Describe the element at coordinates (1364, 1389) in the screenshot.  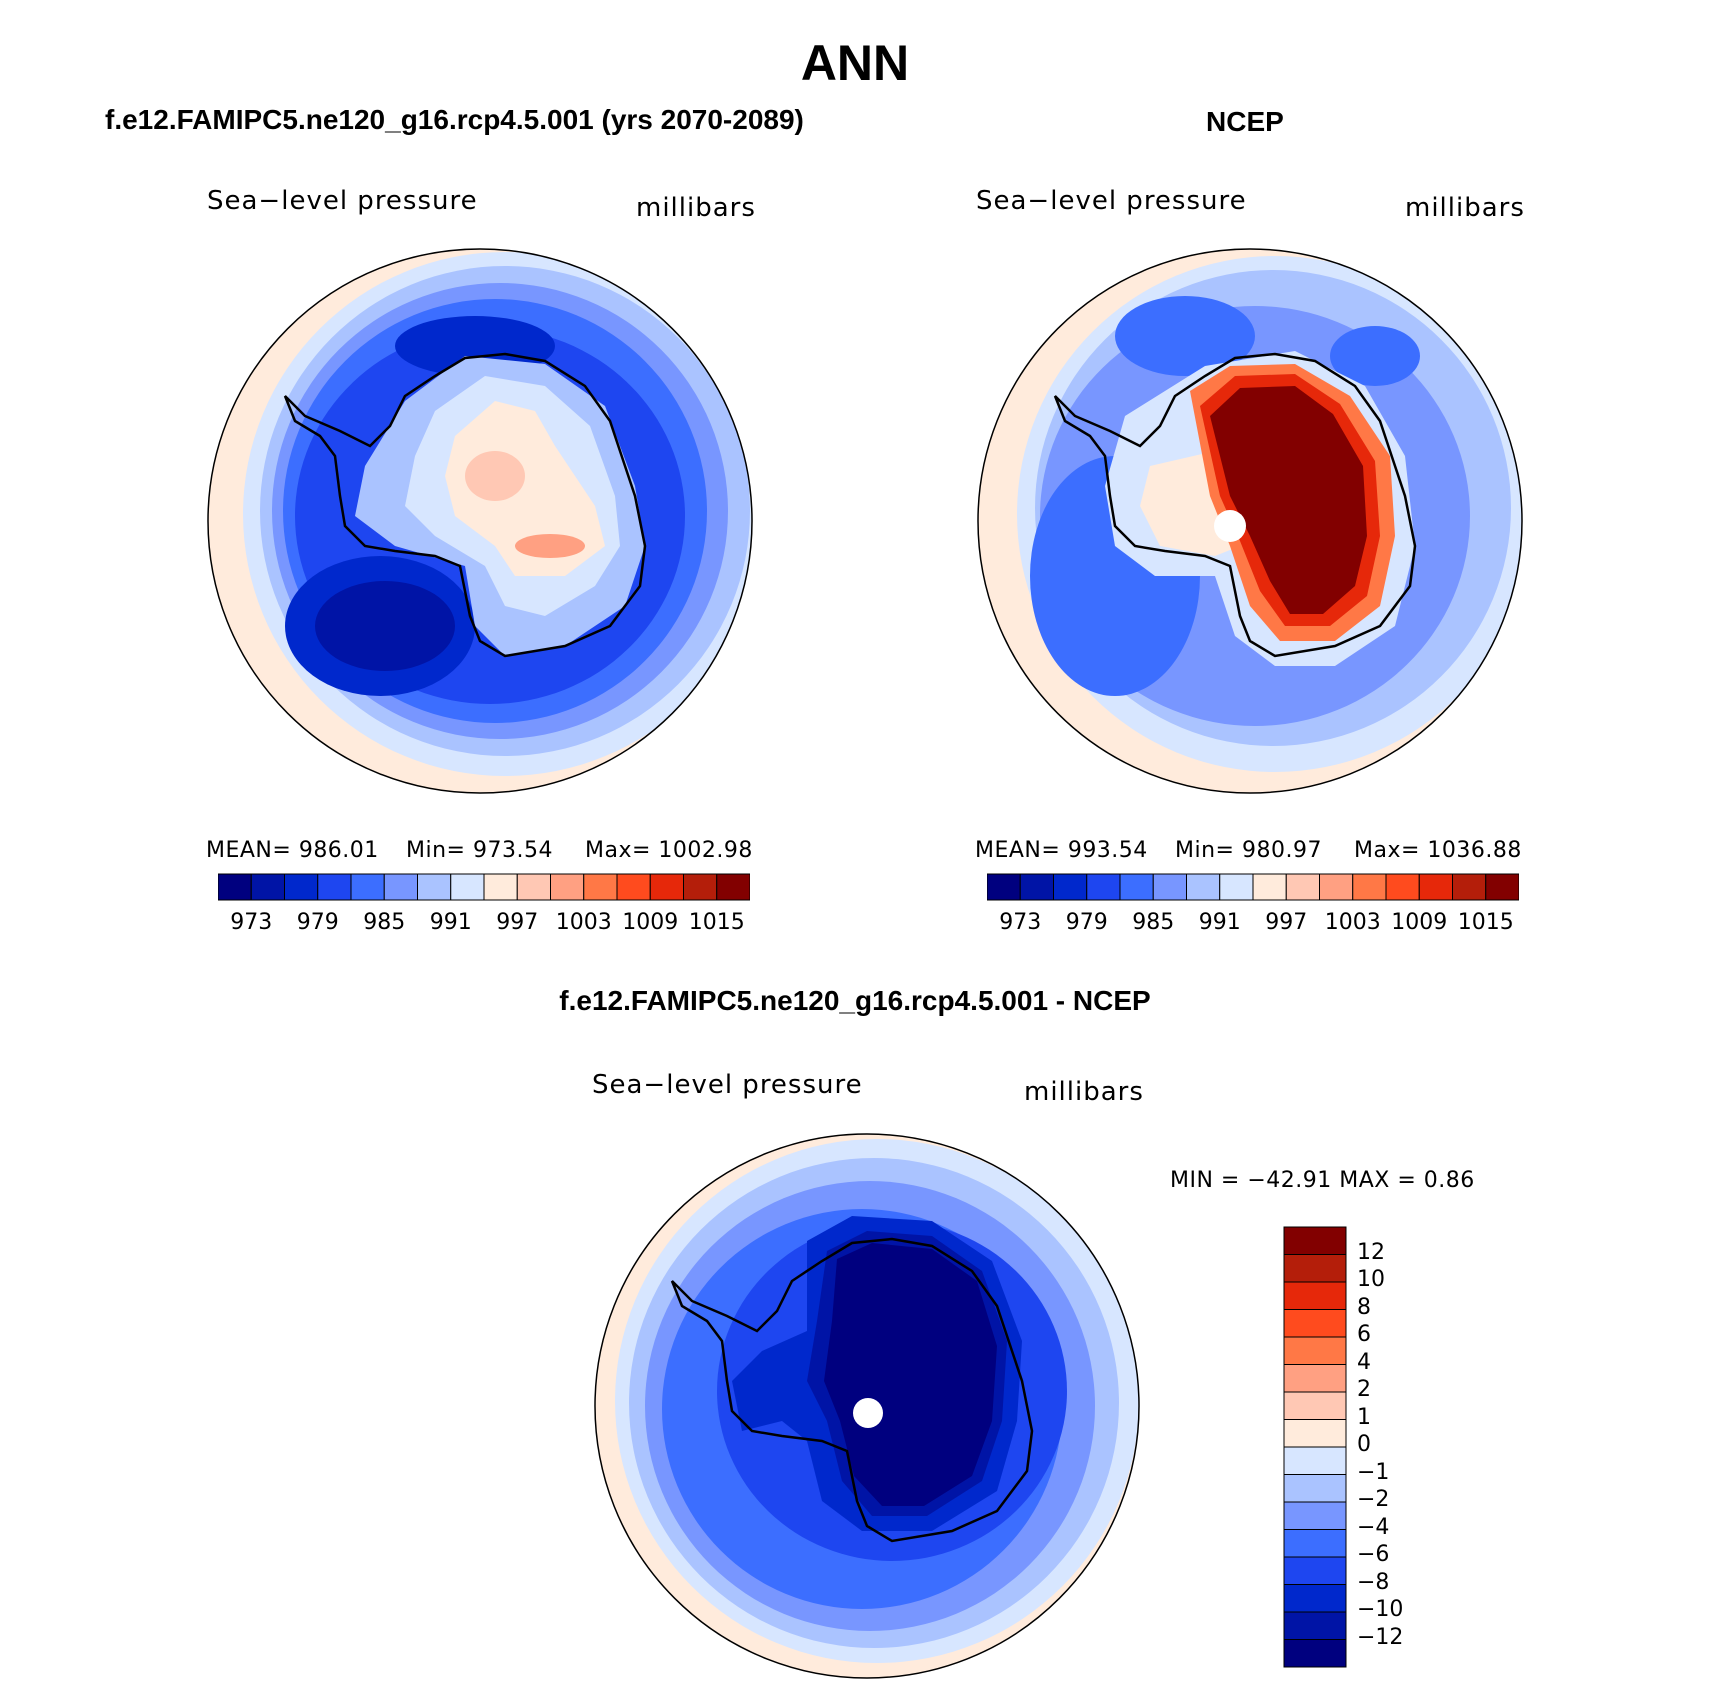
I see `colorbar-tick-label: 2` at that location.